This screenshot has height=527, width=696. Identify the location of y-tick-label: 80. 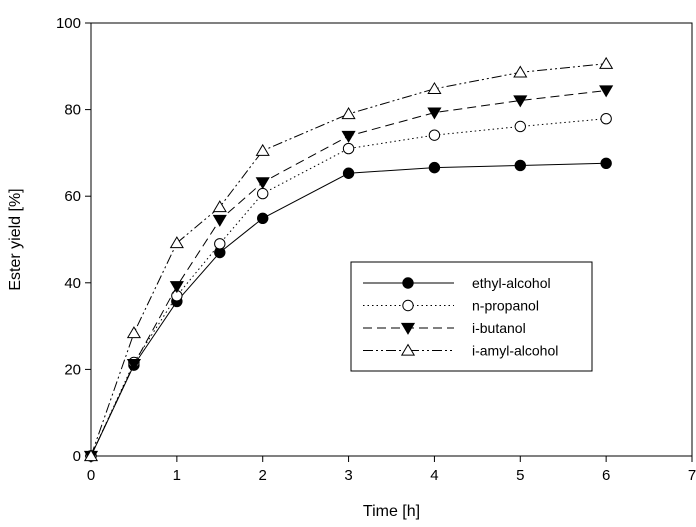
(72, 110).